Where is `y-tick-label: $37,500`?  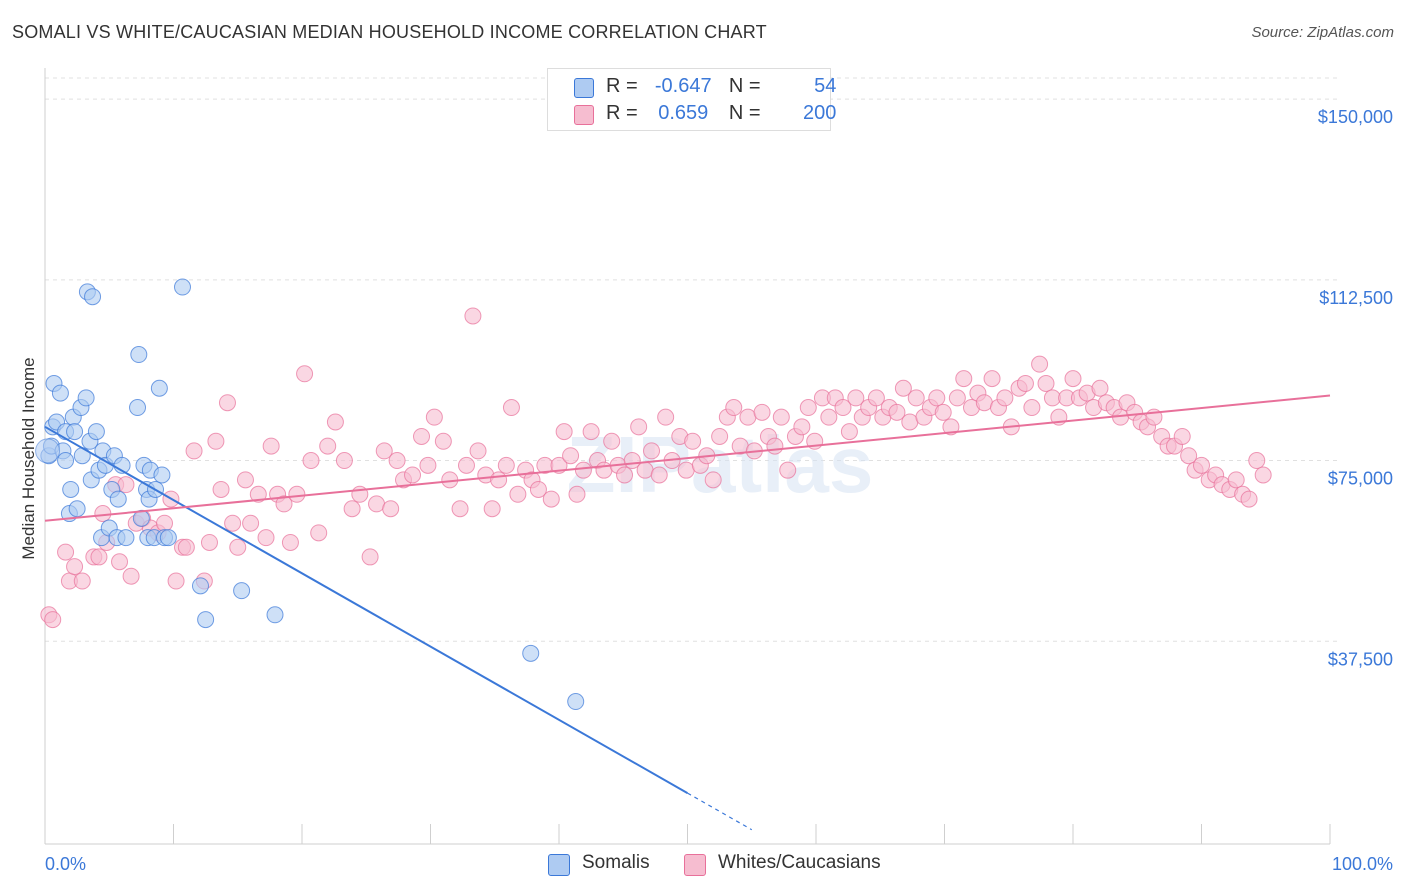
y-tick-label: $37,500 is located at coordinates (1360, 659).